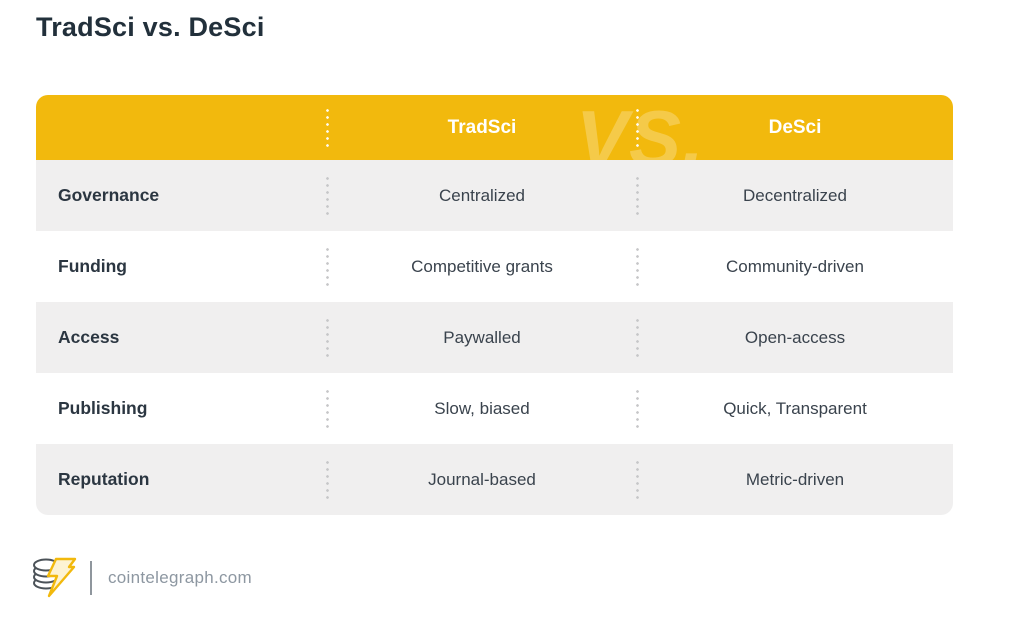  I want to click on tradsci-value: Slow, biased, so click(482, 408).